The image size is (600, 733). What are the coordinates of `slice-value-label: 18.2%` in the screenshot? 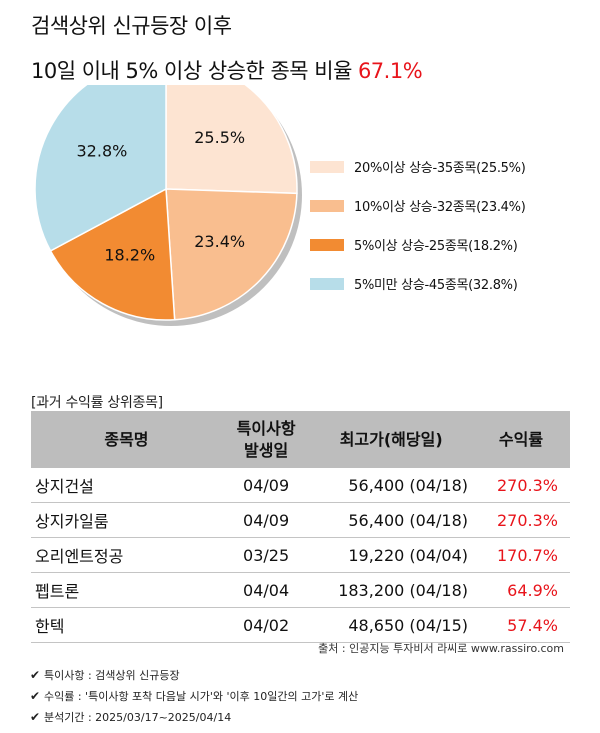 It's located at (129, 254).